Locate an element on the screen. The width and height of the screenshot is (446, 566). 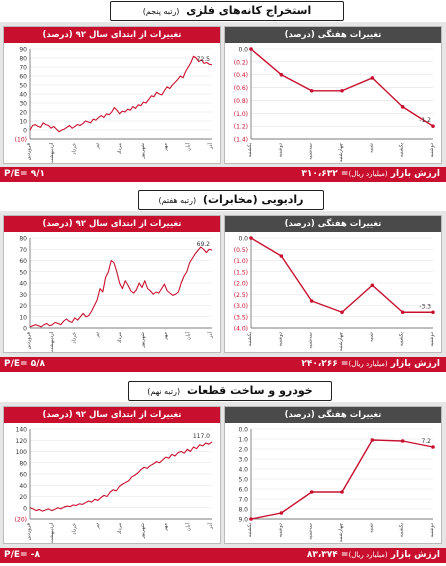
y-tick-label: 4.0 is located at coordinates (243, 470).